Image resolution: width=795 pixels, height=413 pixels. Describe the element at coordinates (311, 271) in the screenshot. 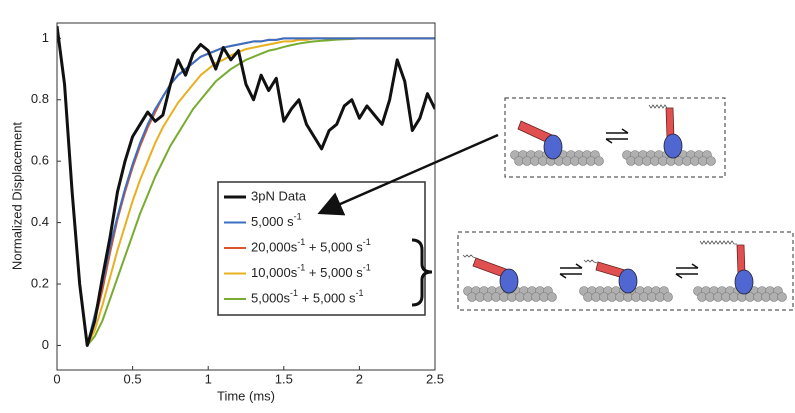

I see `legend-label: 10,000s-1 + 5,000 s-1` at that location.